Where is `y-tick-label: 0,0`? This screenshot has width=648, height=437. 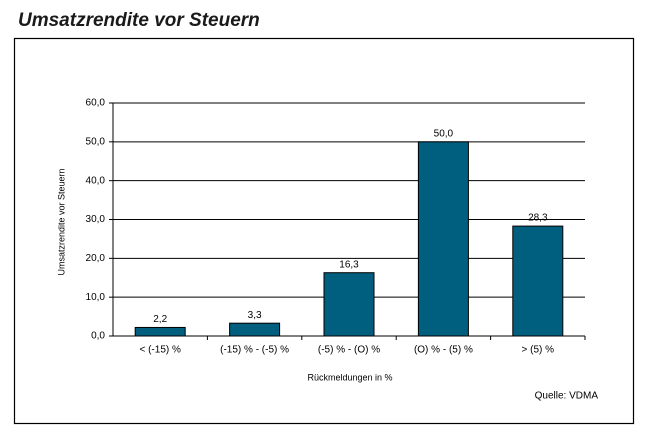
y-tick-label: 0,0 is located at coordinates (98, 336).